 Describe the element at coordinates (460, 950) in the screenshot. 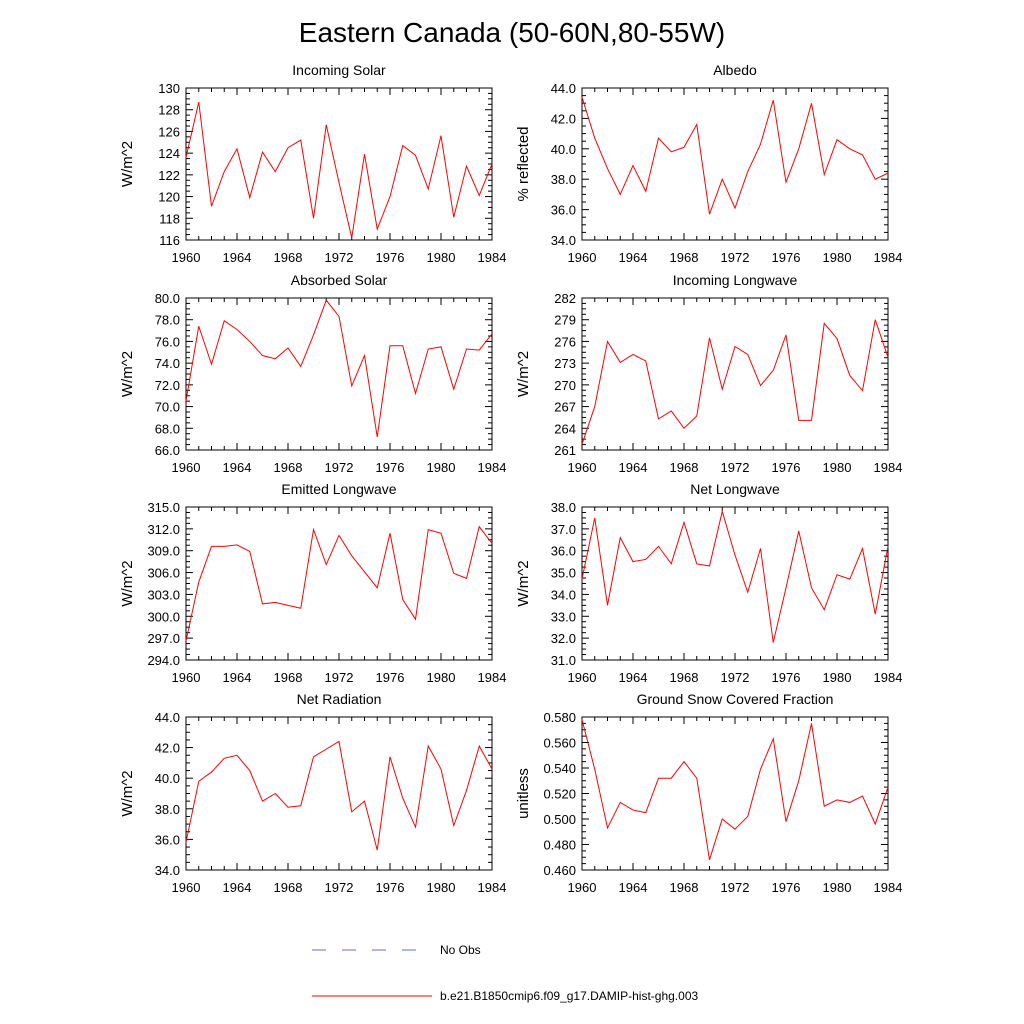

I see `legend-label-no-obs: No Obs` at that location.